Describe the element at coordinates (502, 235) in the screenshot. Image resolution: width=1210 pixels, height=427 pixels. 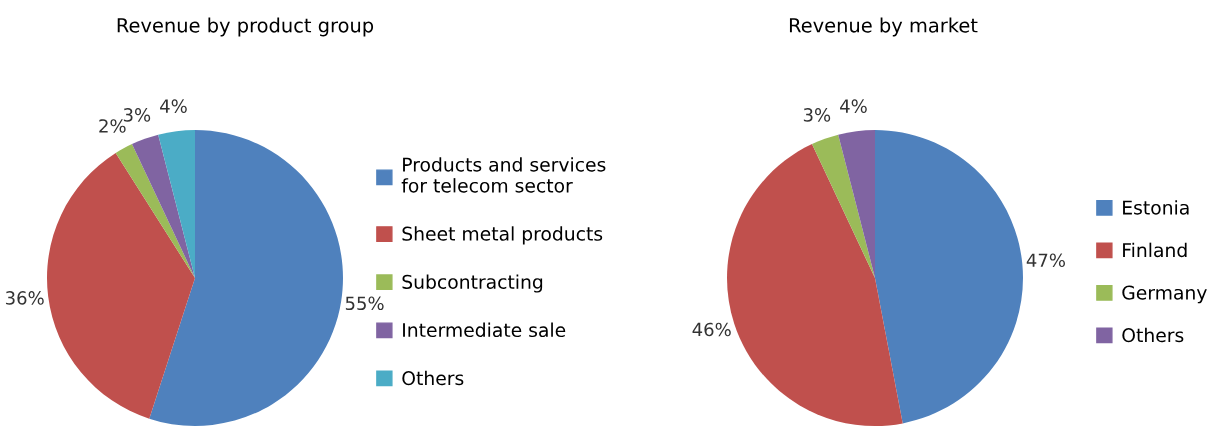
I see `legend-label: Sheet metal products` at that location.